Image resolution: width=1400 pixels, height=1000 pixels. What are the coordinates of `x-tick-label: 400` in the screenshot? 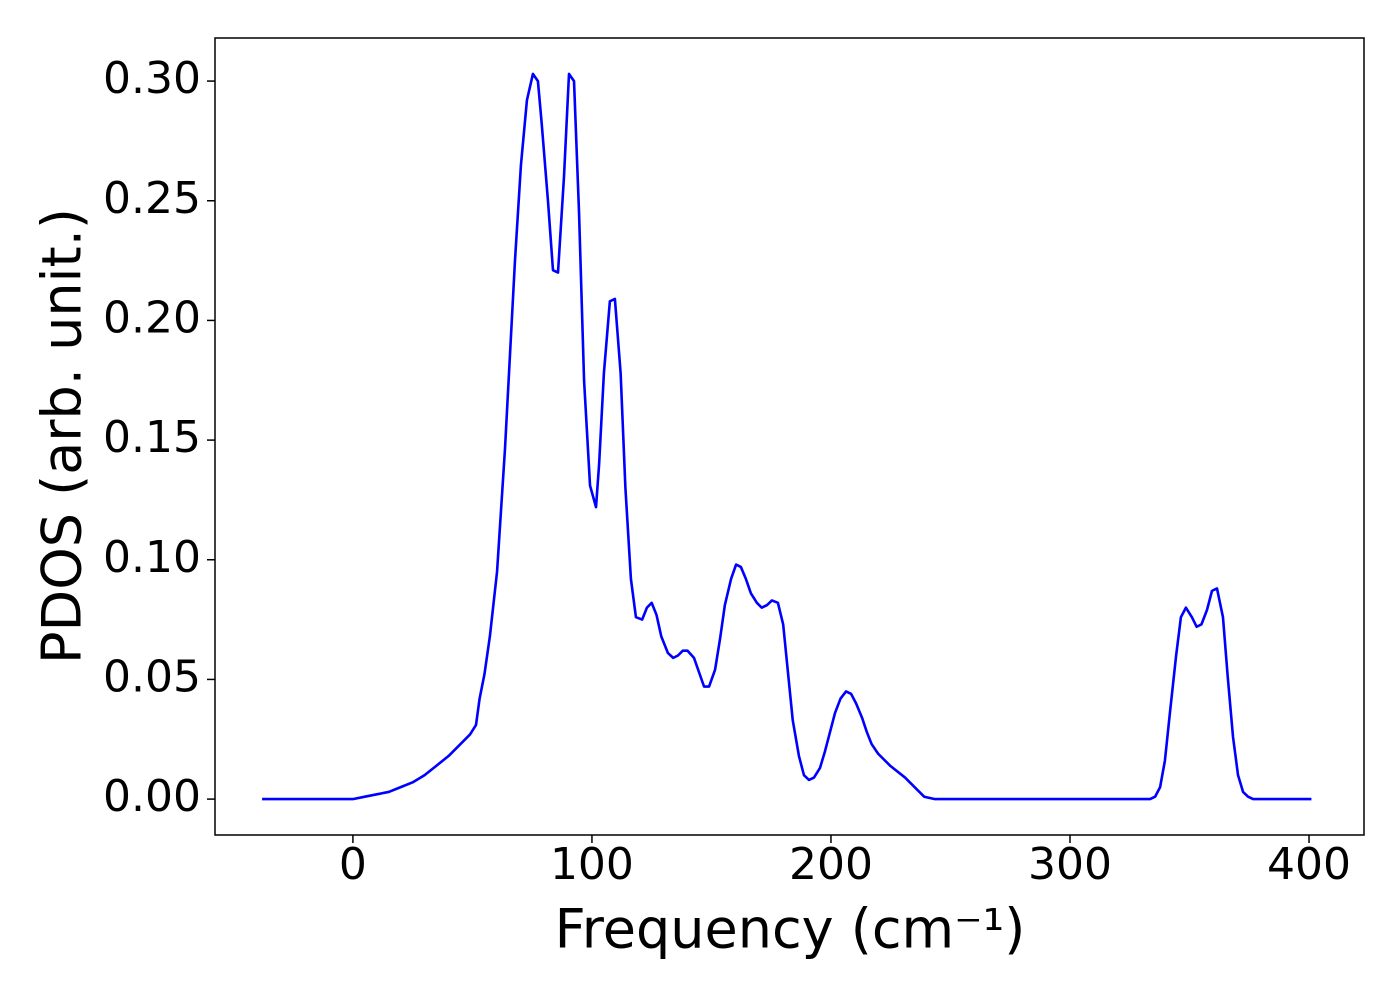 It's located at (1309, 864).